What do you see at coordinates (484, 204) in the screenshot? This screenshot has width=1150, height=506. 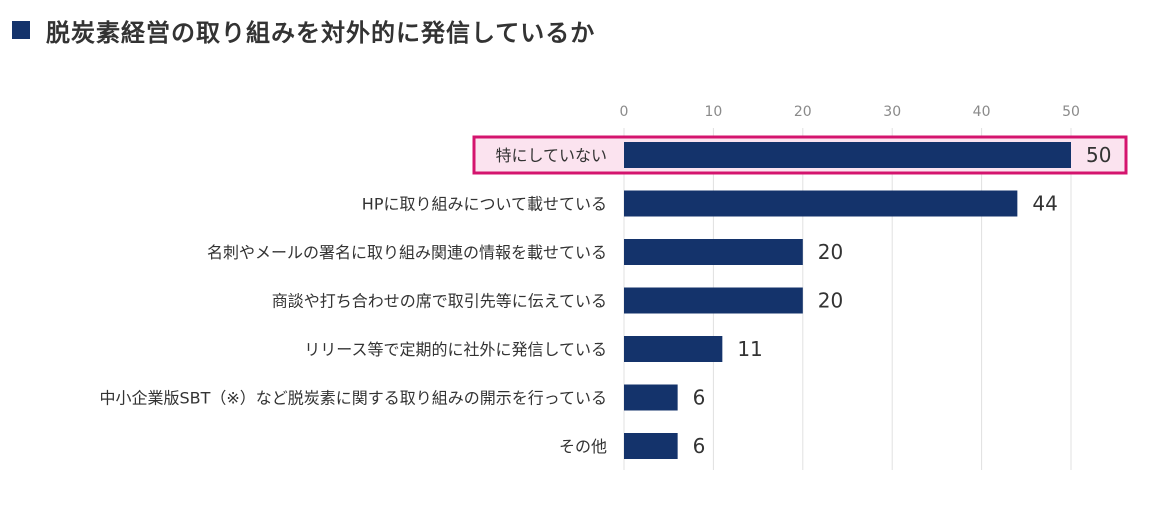 I see `category-label: HPに取り組みについて載せている` at bounding box center [484, 204].